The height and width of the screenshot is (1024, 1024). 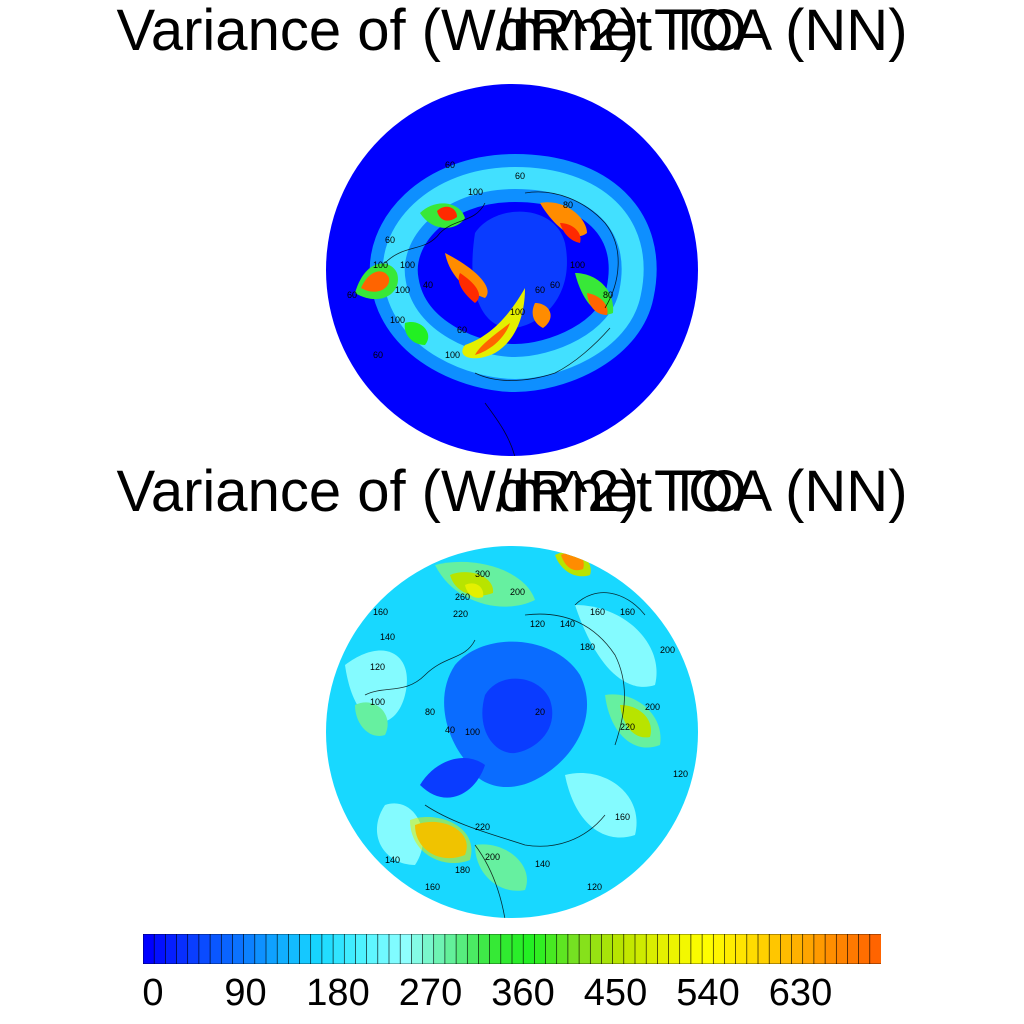 What do you see at coordinates (587, 647) in the screenshot?
I see `contour-label: 180` at bounding box center [587, 647].